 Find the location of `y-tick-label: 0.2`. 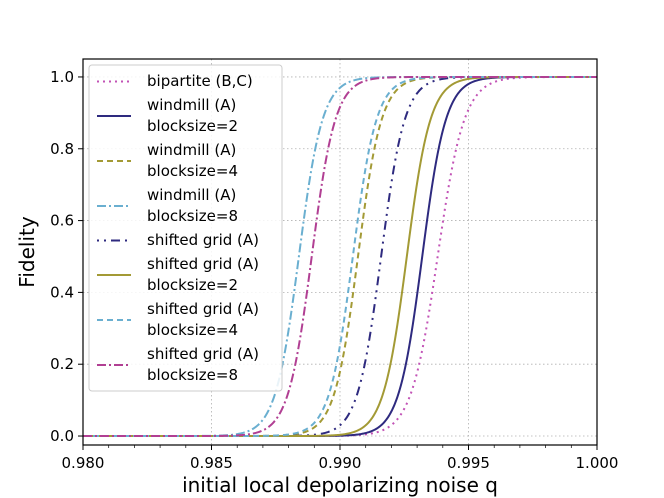

y-tick-label: 0.2 is located at coordinates (62, 364).